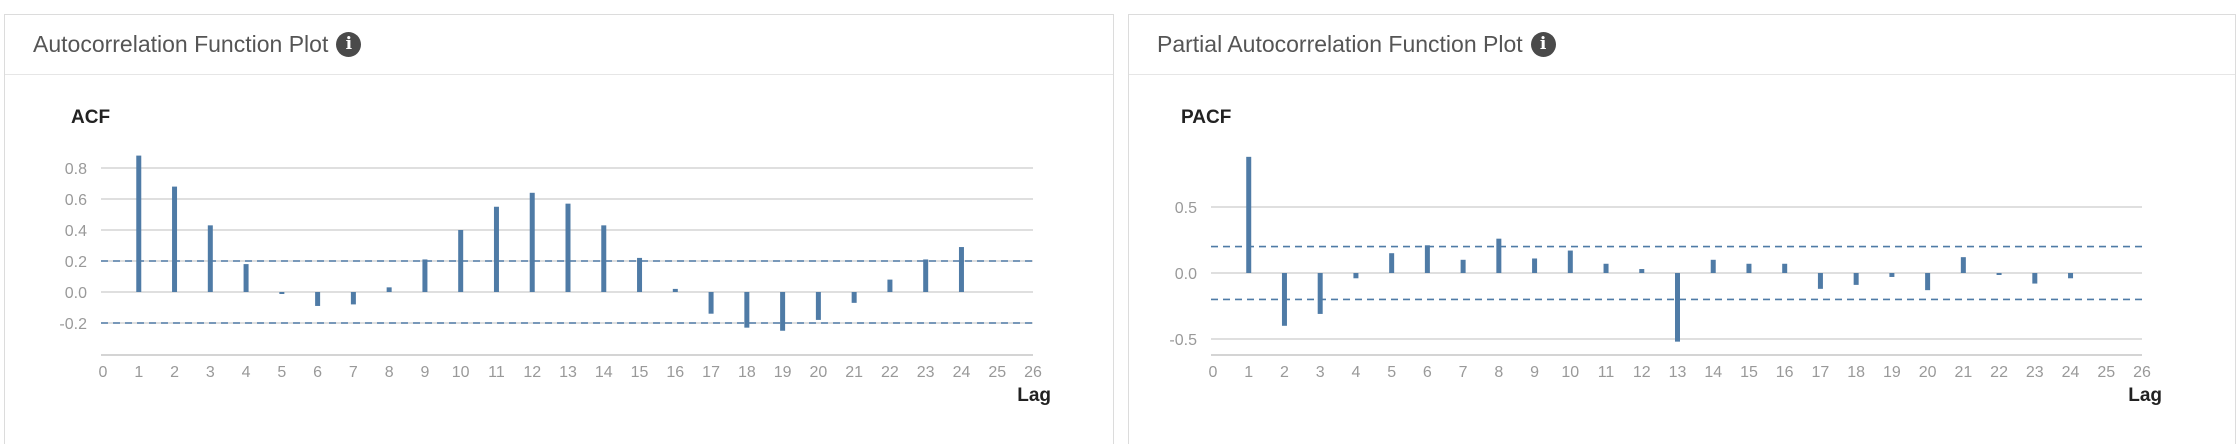 The height and width of the screenshot is (448, 2236). Describe the element at coordinates (1183, 340) in the screenshot. I see `y-tick-label: -0.5` at that location.